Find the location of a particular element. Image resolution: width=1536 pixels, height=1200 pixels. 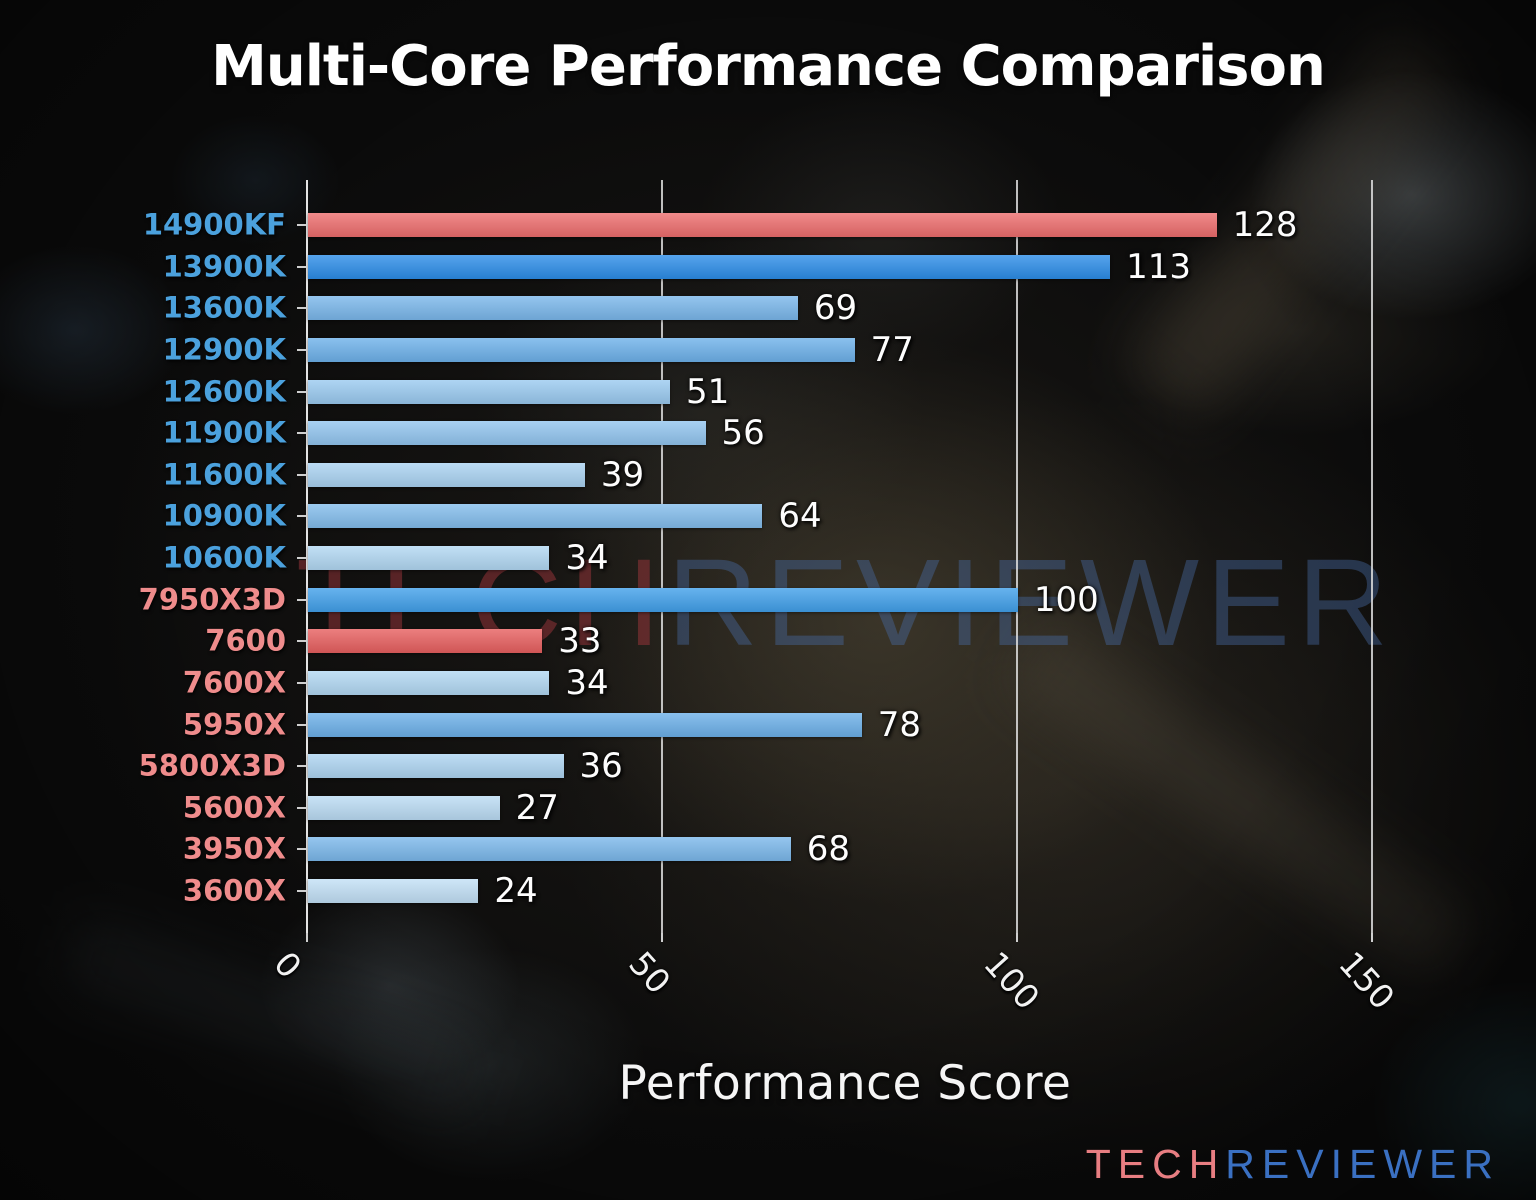

bar-value-label: 68 is located at coordinates (828, 849).